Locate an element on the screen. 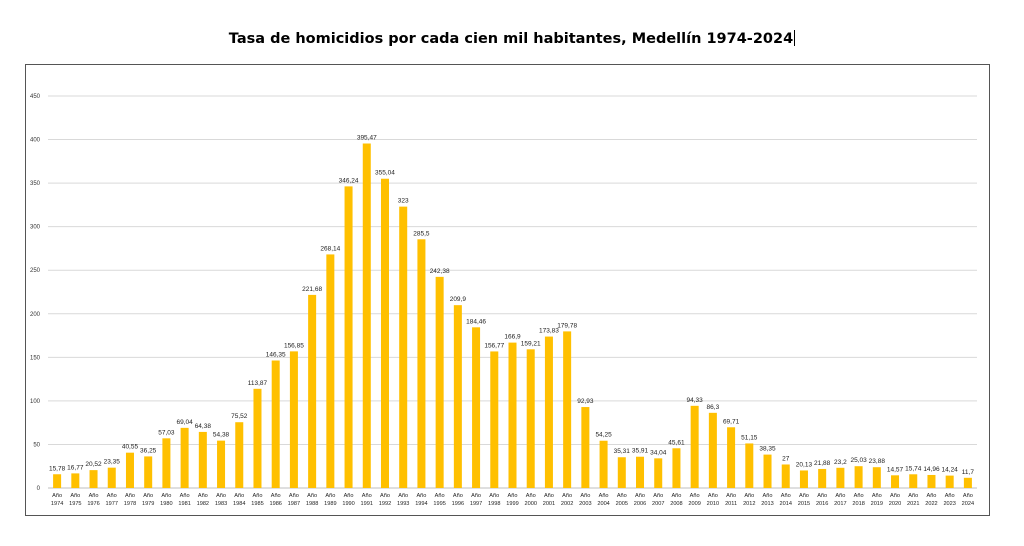  y-tick-label: 350 is located at coordinates (35, 184).